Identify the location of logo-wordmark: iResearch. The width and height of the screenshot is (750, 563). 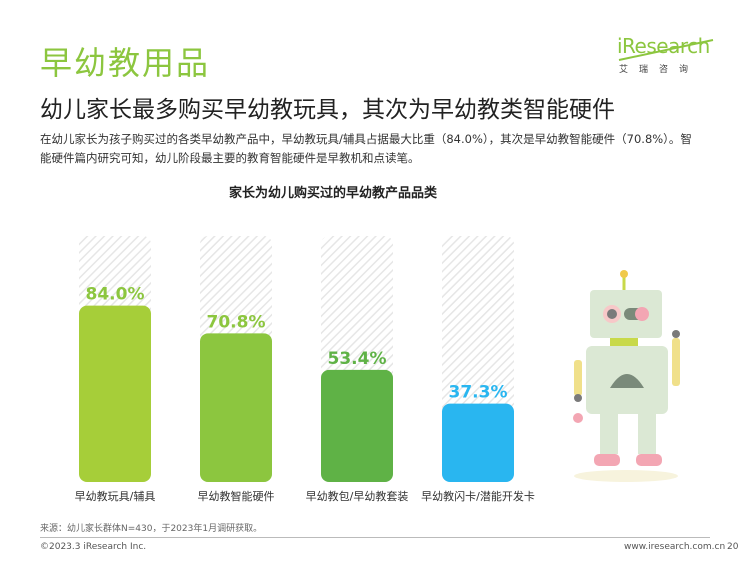
(663, 46).